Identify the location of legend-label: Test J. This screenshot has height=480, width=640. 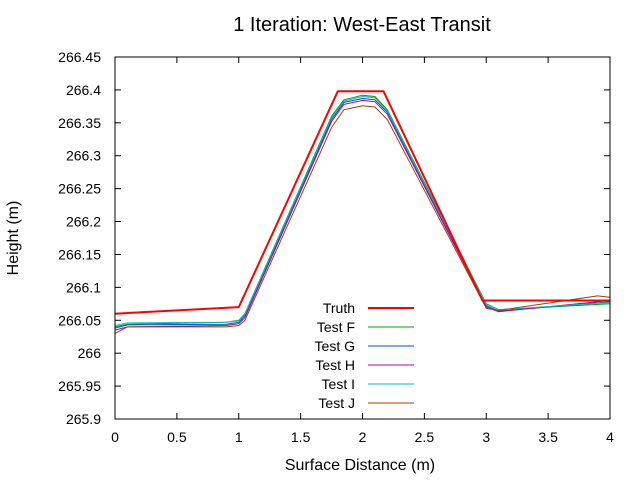
(336, 403).